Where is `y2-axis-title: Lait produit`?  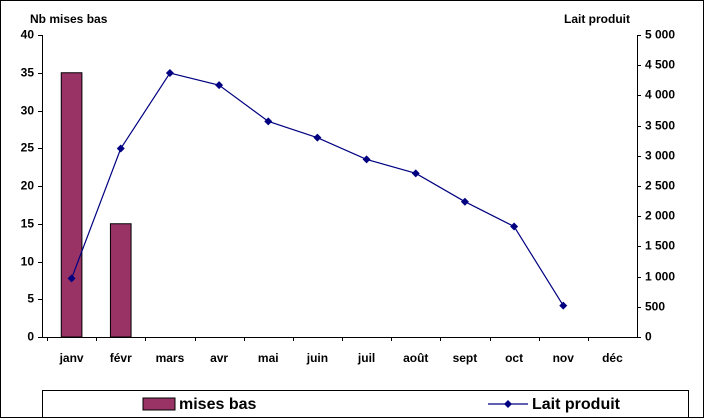
y2-axis-title: Lait produit is located at coordinates (597, 19).